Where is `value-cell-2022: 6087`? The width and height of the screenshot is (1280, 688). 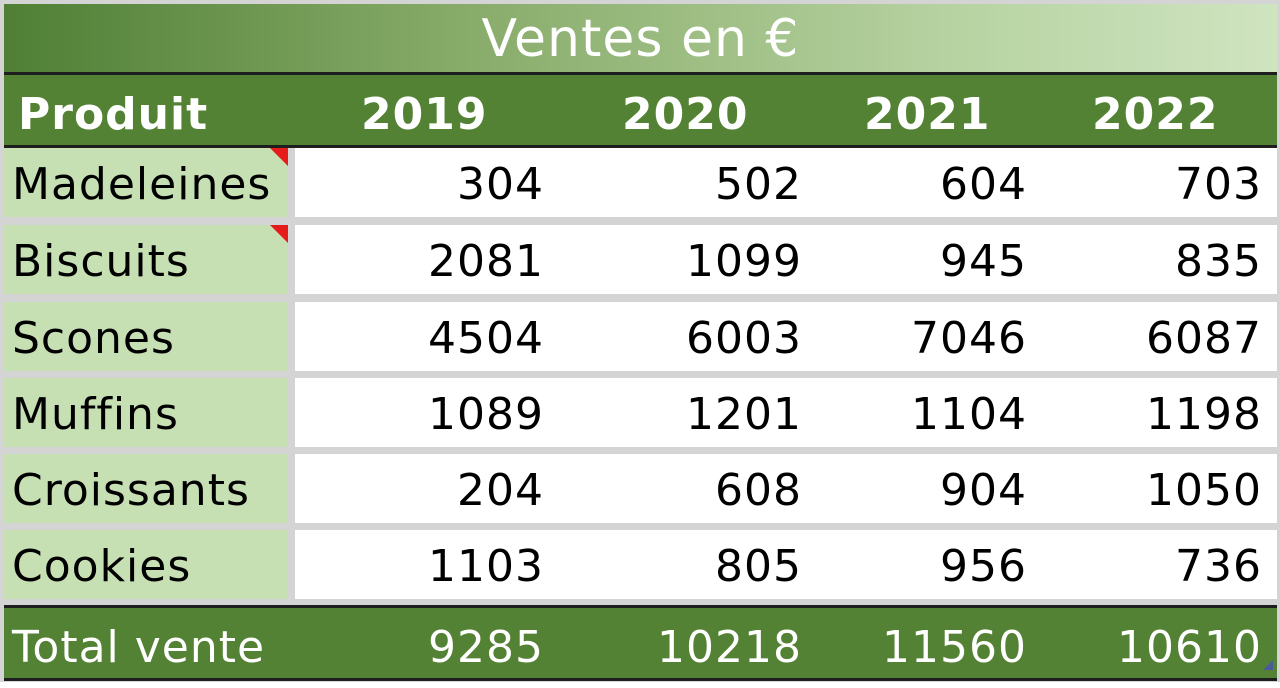 value-cell-2022: 6087 is located at coordinates (1204, 338).